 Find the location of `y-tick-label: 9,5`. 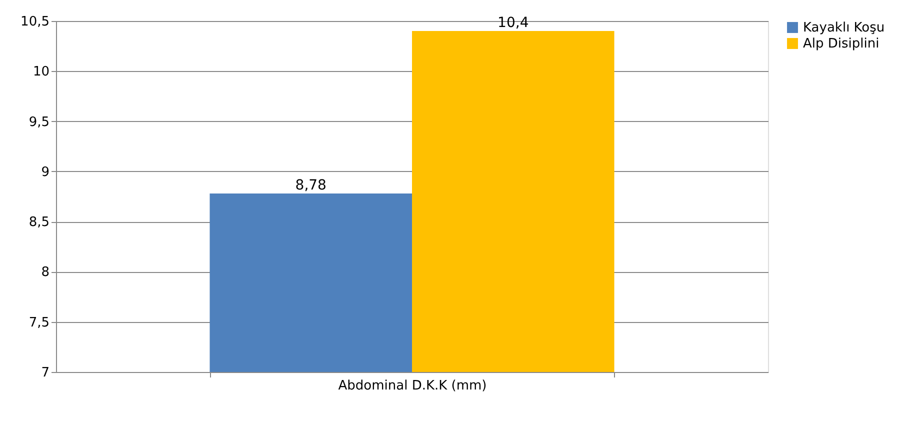

y-tick-label: 9,5 is located at coordinates (39, 122).